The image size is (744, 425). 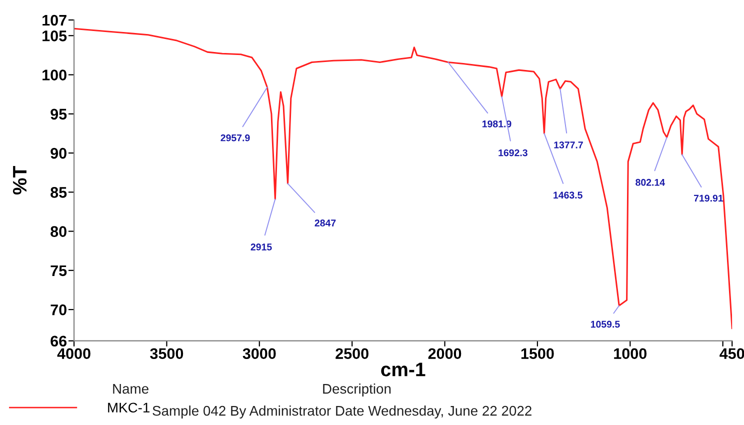 What do you see at coordinates (58, 153) in the screenshot?
I see `y-tick-label: 90` at bounding box center [58, 153].